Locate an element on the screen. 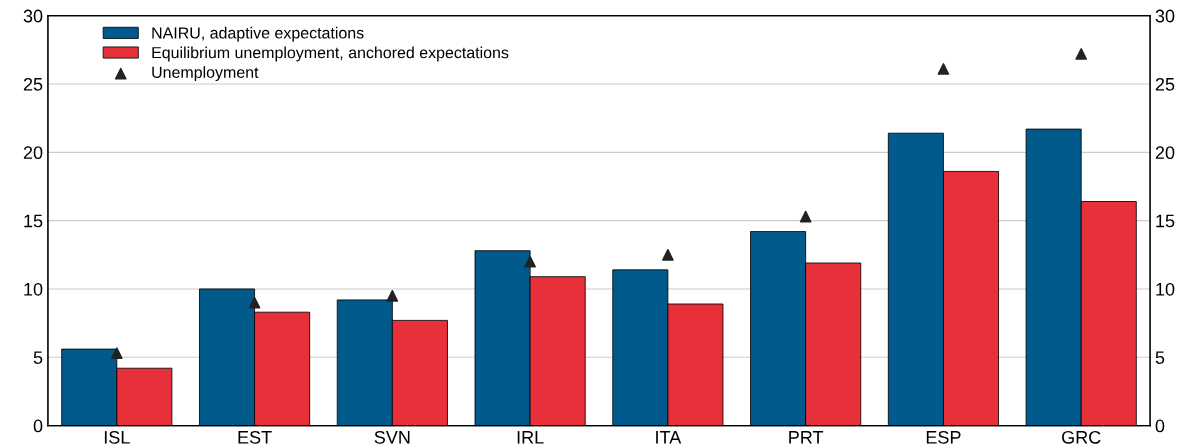 The height and width of the screenshot is (448, 1198). y2-tick-label: 5 is located at coordinates (1160, 357).